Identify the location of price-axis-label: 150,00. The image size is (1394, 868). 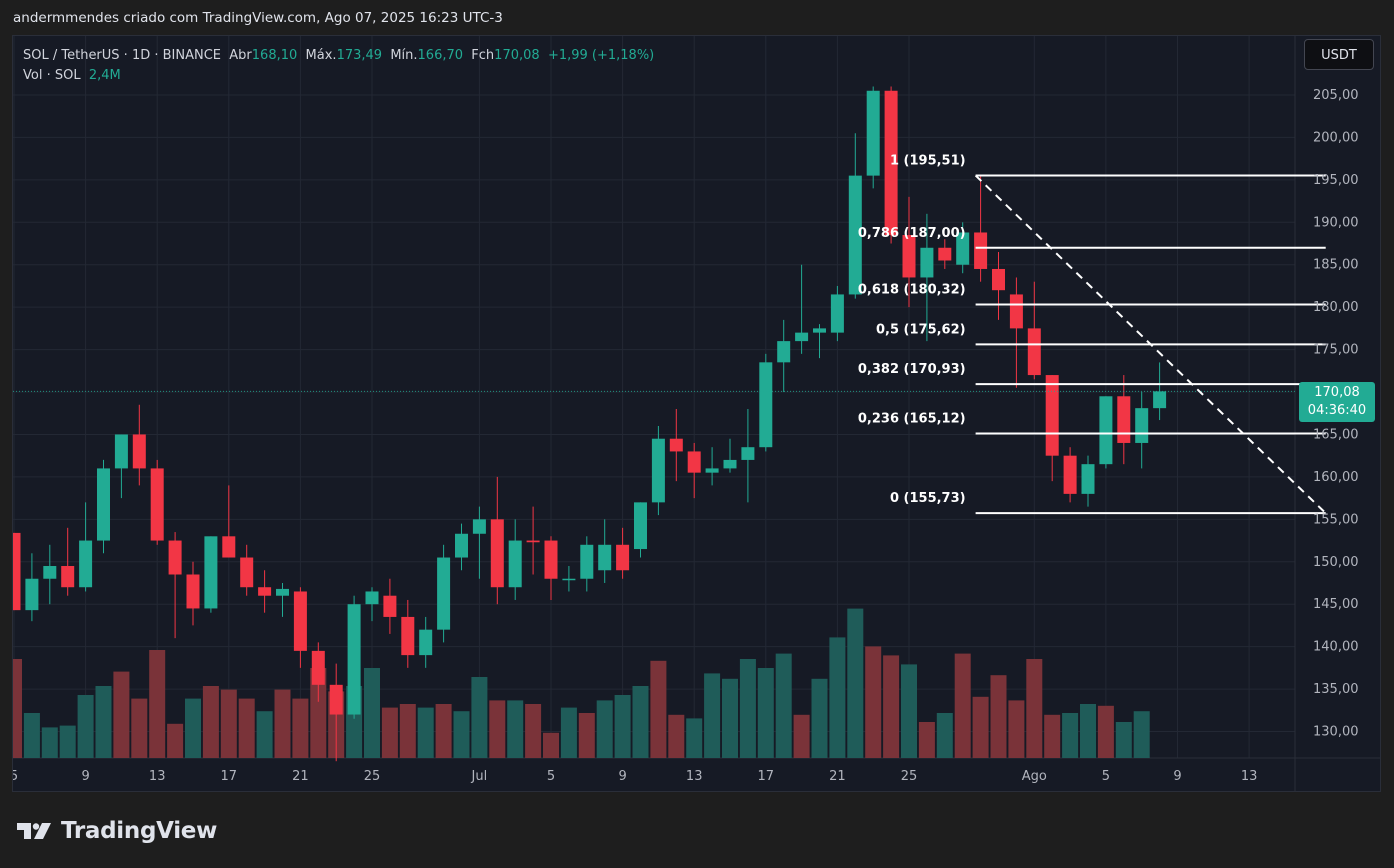
(1336, 562).